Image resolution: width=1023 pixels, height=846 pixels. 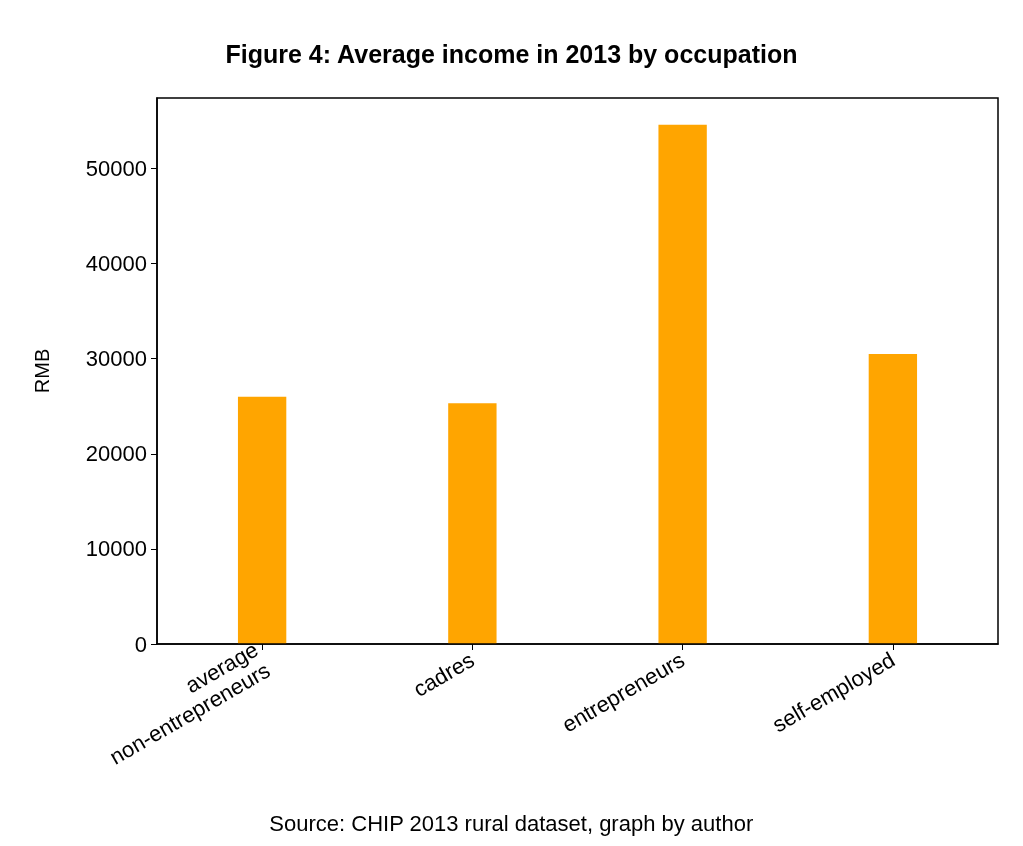 I want to click on y-tick-label: 20000, so click(x=116, y=454).